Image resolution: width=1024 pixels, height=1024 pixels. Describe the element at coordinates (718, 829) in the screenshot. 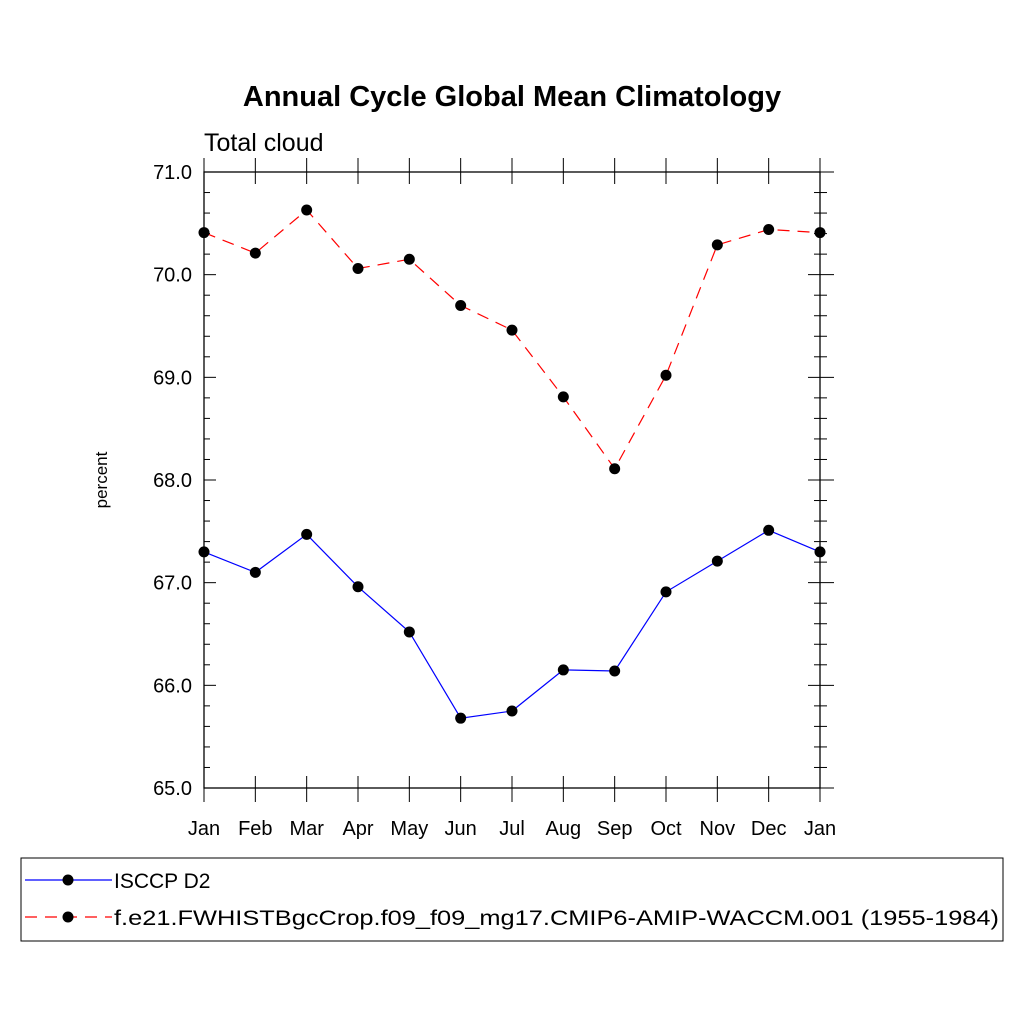

I see `x-tick-label: Nov` at that location.